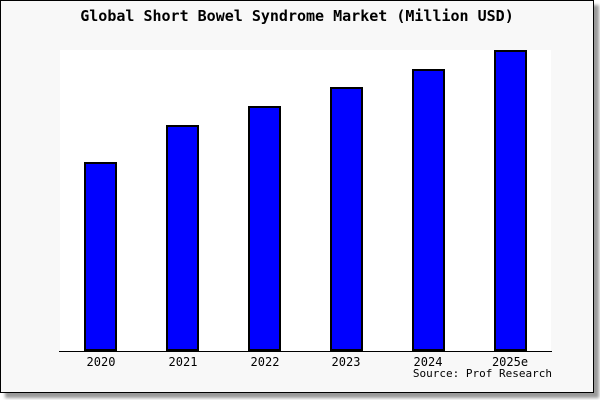 The height and width of the screenshot is (400, 600). Describe the element at coordinates (510, 362) in the screenshot. I see `x-axis-tick-label-2025e: 2025e` at that location.